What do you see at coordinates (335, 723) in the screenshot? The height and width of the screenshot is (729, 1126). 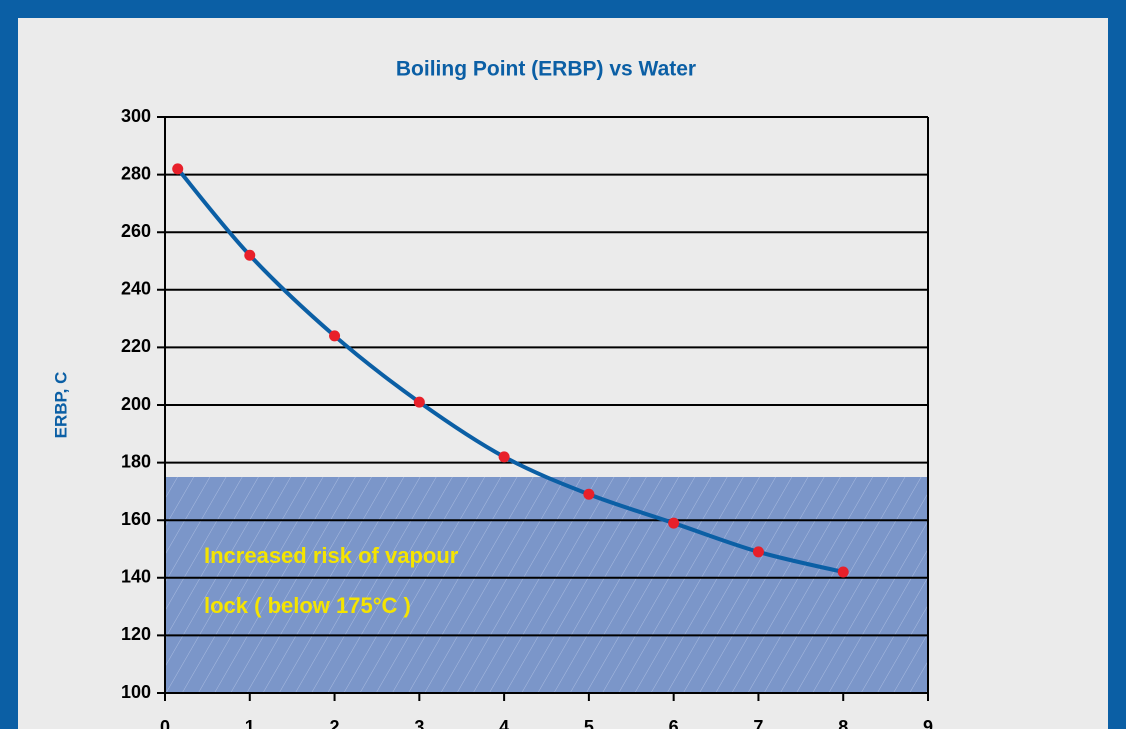 I see `x-tick-label: 2` at bounding box center [335, 723].